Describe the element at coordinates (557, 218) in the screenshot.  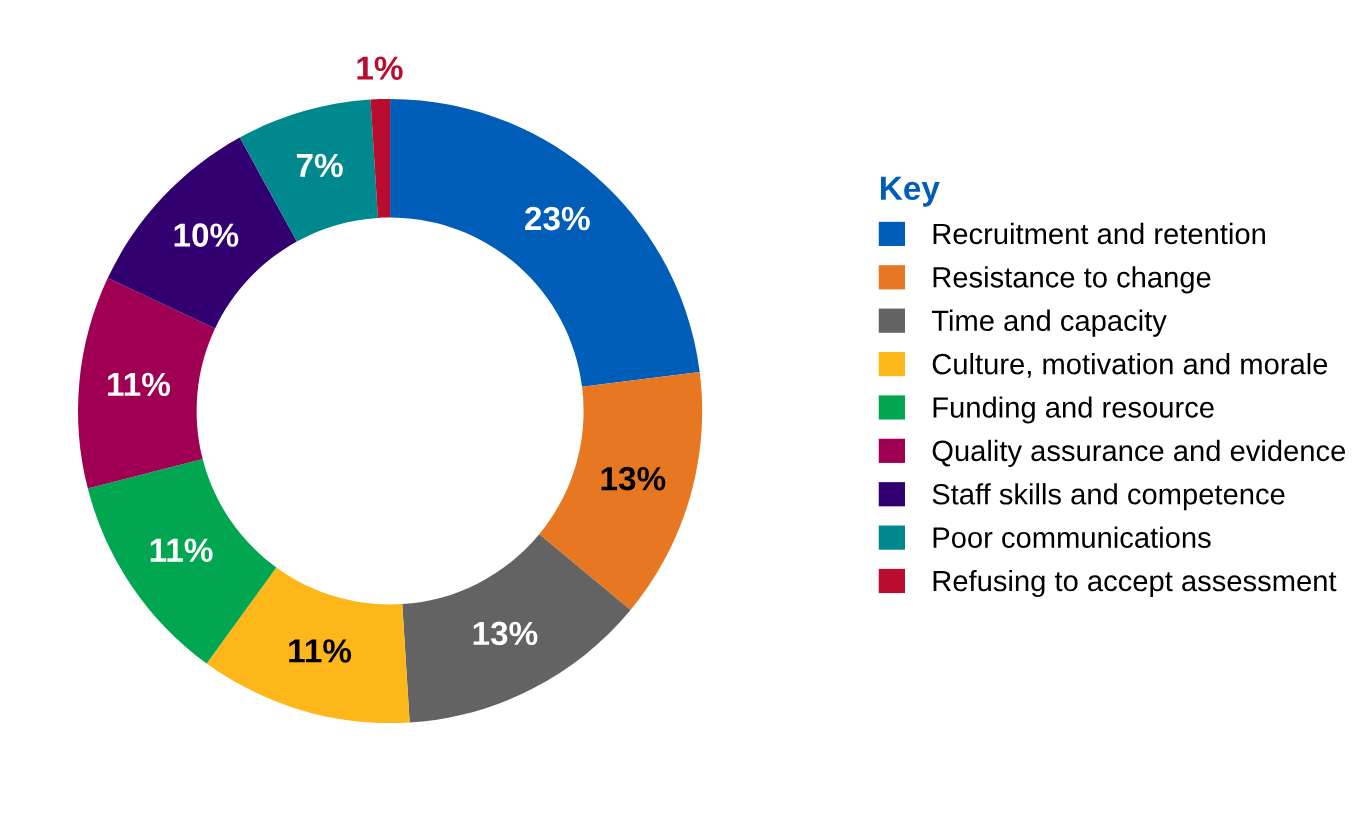
I see `data-label: 23%` at that location.